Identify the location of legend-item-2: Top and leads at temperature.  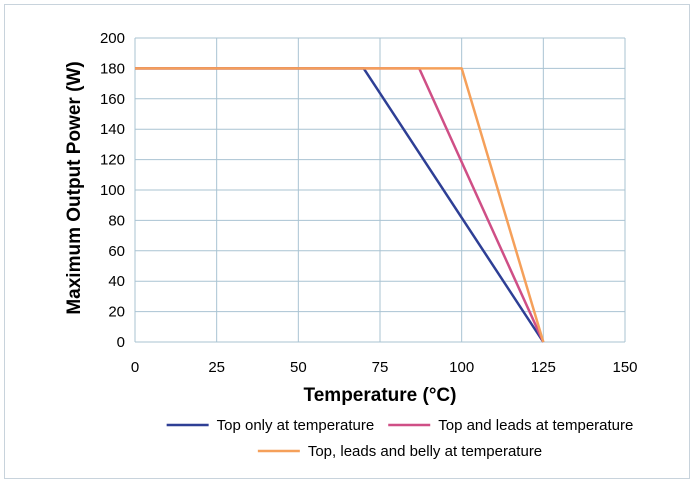
(510, 425).